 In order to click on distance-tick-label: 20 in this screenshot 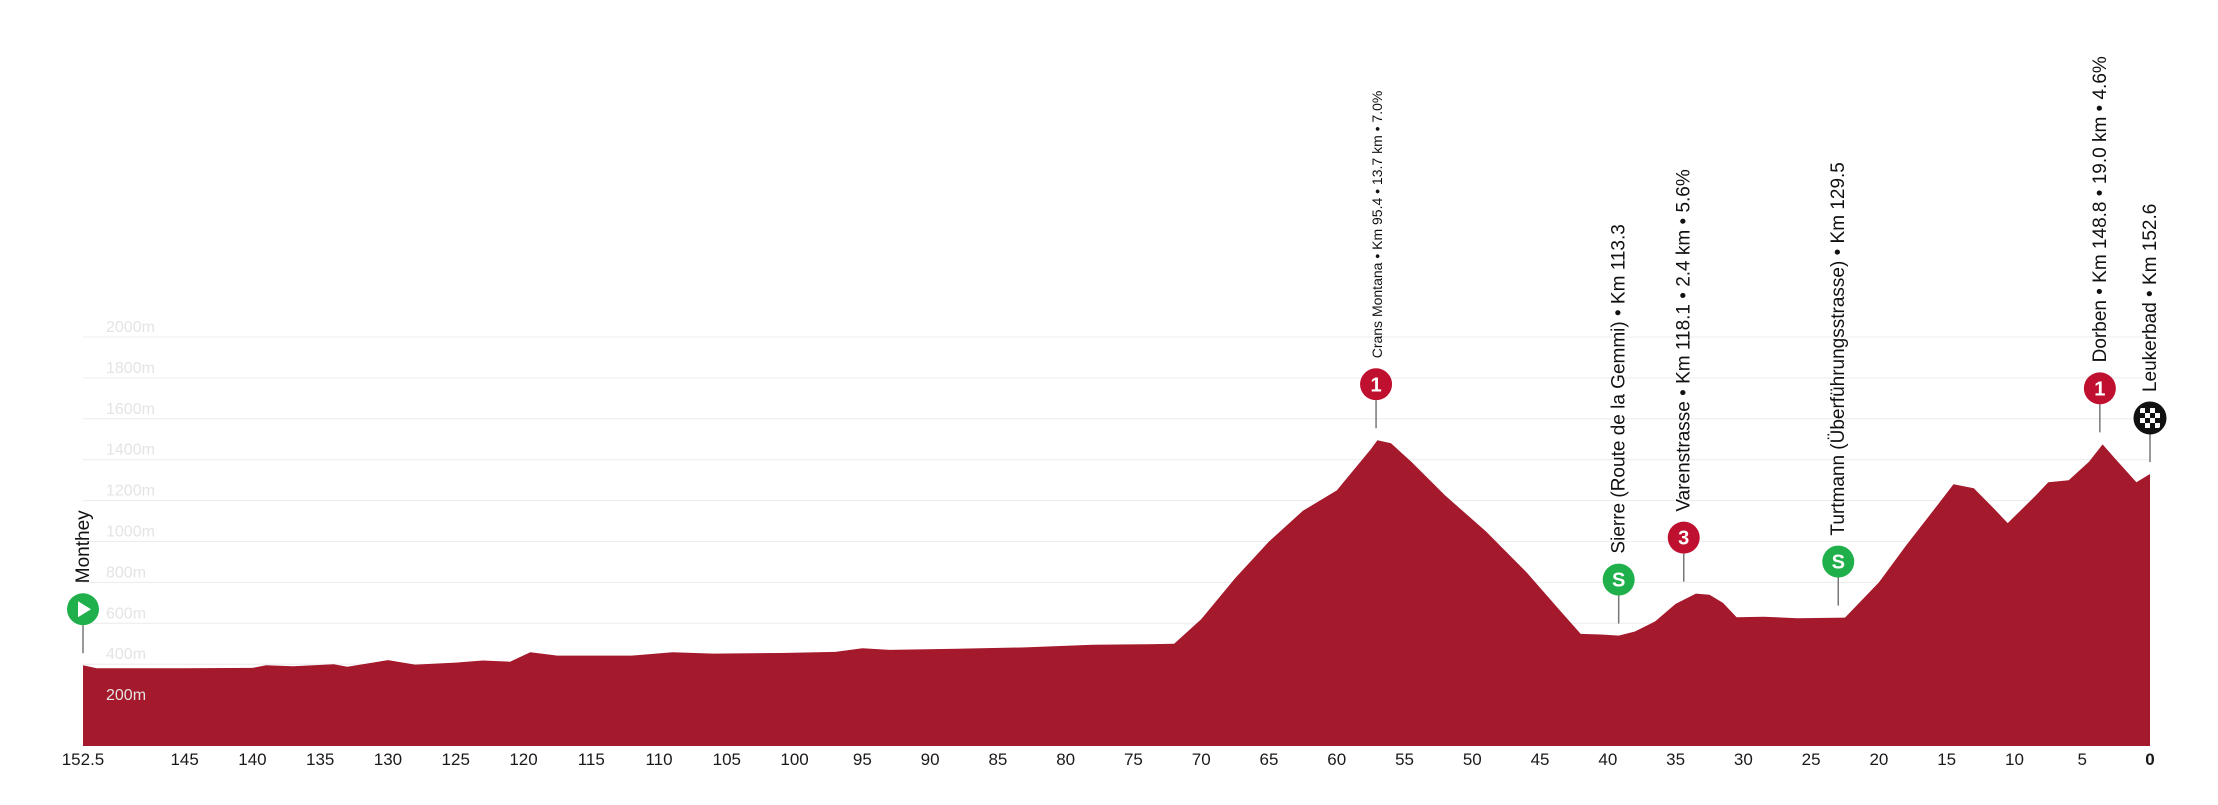, I will do `click(1878, 759)`.